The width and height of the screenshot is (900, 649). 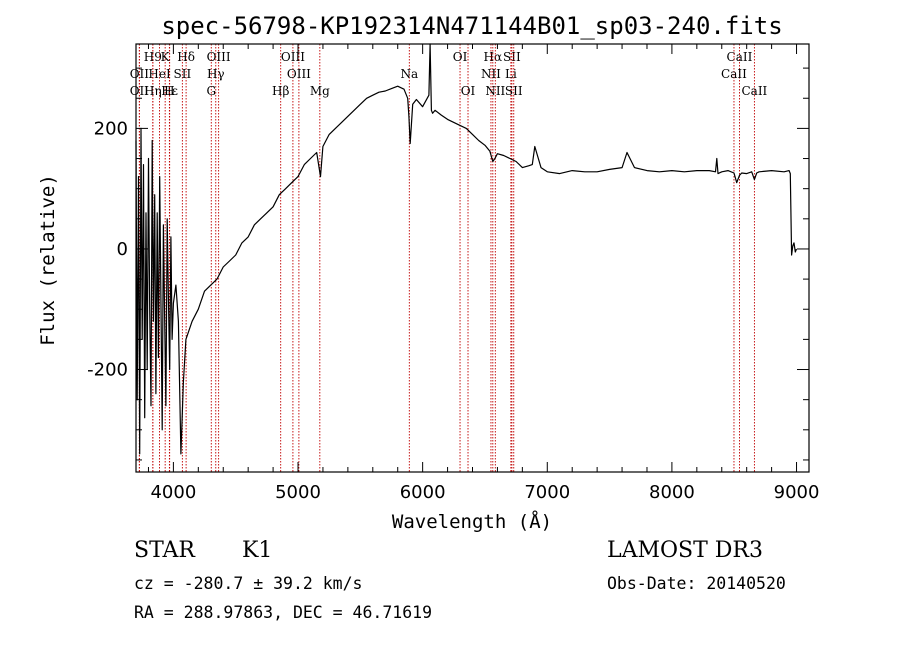 I want to click on x-axis-label: Wavelength (Å), so click(x=472, y=521).